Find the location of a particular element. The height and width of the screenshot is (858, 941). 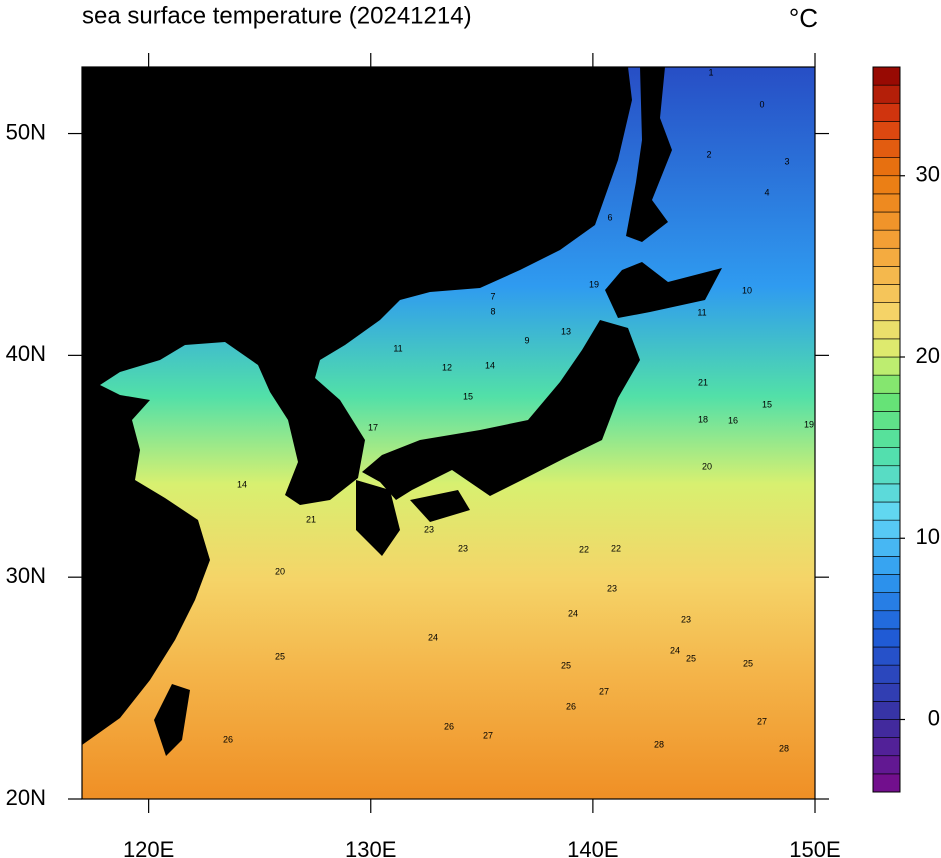

contour-label: 1 is located at coordinates (710, 72).